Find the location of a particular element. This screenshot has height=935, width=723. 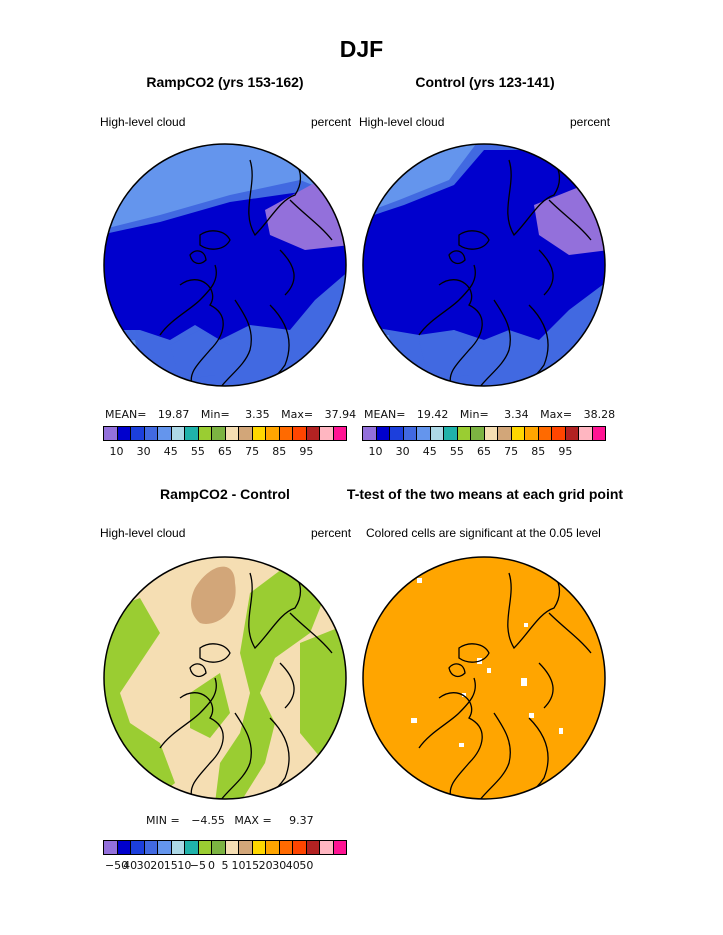

colorbar-ticks-control: 10 30 45 55 65 75 85 95 is located at coordinates (484, 452).